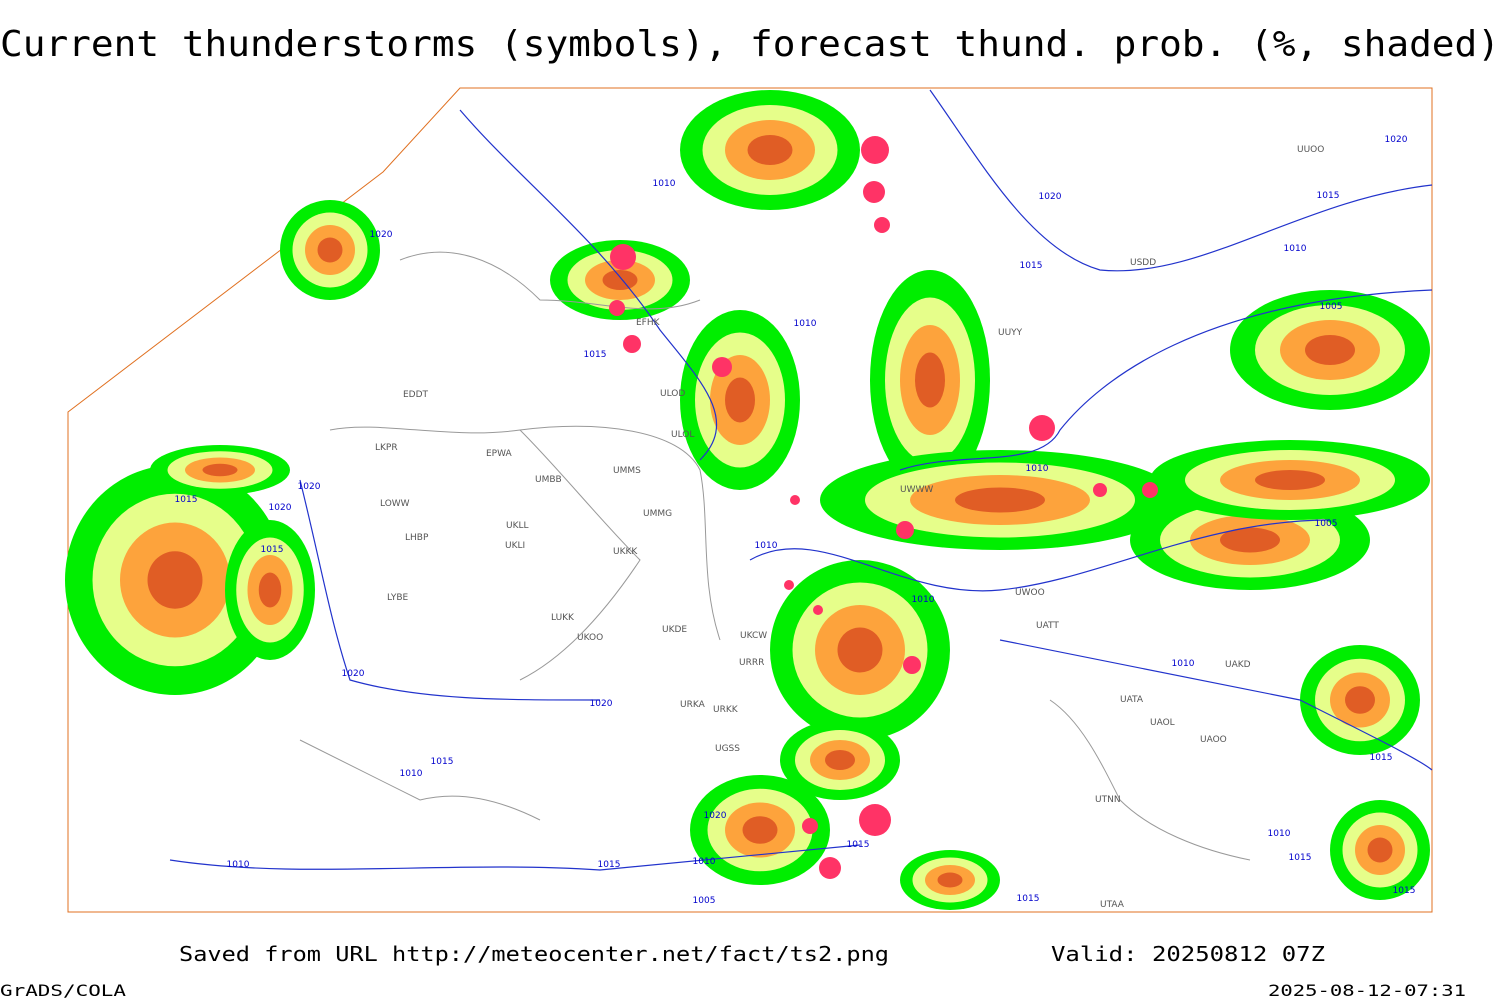 This screenshot has height=1000, width=1500. What do you see at coordinates (63, 990) in the screenshot?
I see `software-credit: GrADS/COLA` at bounding box center [63, 990].